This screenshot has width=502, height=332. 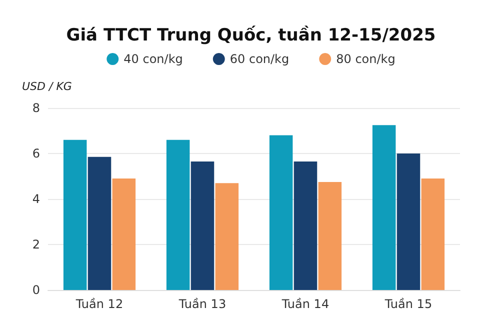 I want to click on legend-label: 80 con/kg, so click(x=366, y=59).